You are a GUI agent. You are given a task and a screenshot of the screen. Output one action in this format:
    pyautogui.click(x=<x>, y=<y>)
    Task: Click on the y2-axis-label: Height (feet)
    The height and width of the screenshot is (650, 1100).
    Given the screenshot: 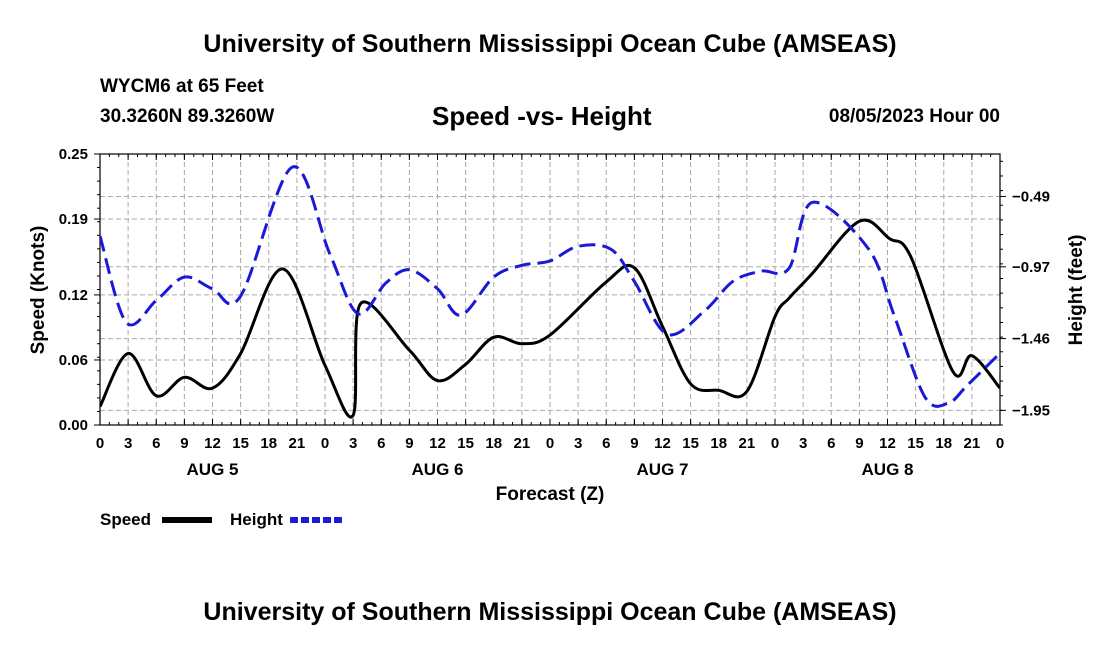 What is the action you would take?
    pyautogui.click(x=1076, y=290)
    